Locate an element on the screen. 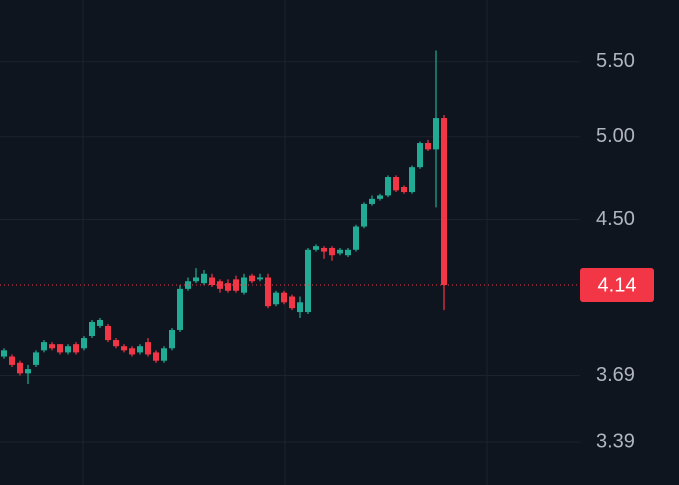 The width and height of the screenshot is (679, 485). last-price-label: 4.14 is located at coordinates (617, 285).